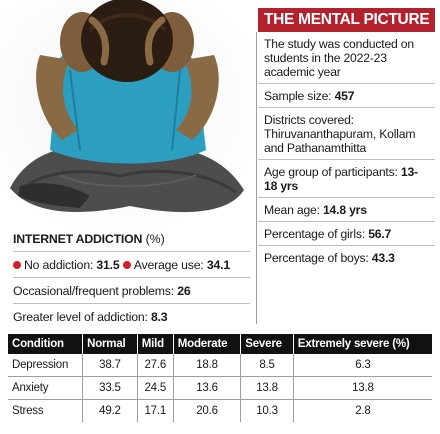  What do you see at coordinates (256, 178) in the screenshot?
I see `panel-divider` at bounding box center [256, 178].